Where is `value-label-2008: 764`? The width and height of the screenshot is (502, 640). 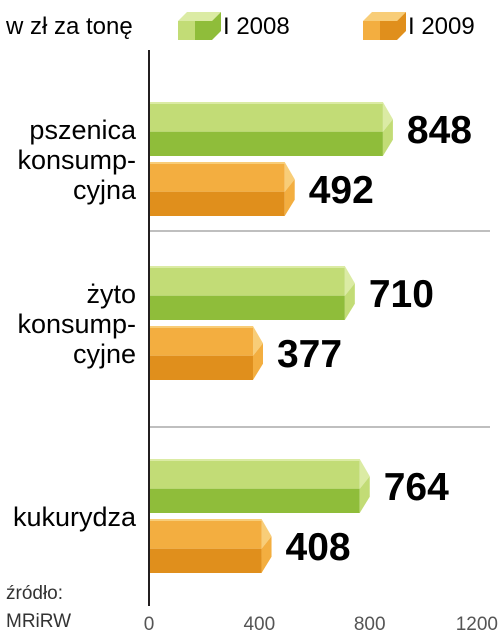
value-label-2008: 764 is located at coordinates (416, 487).